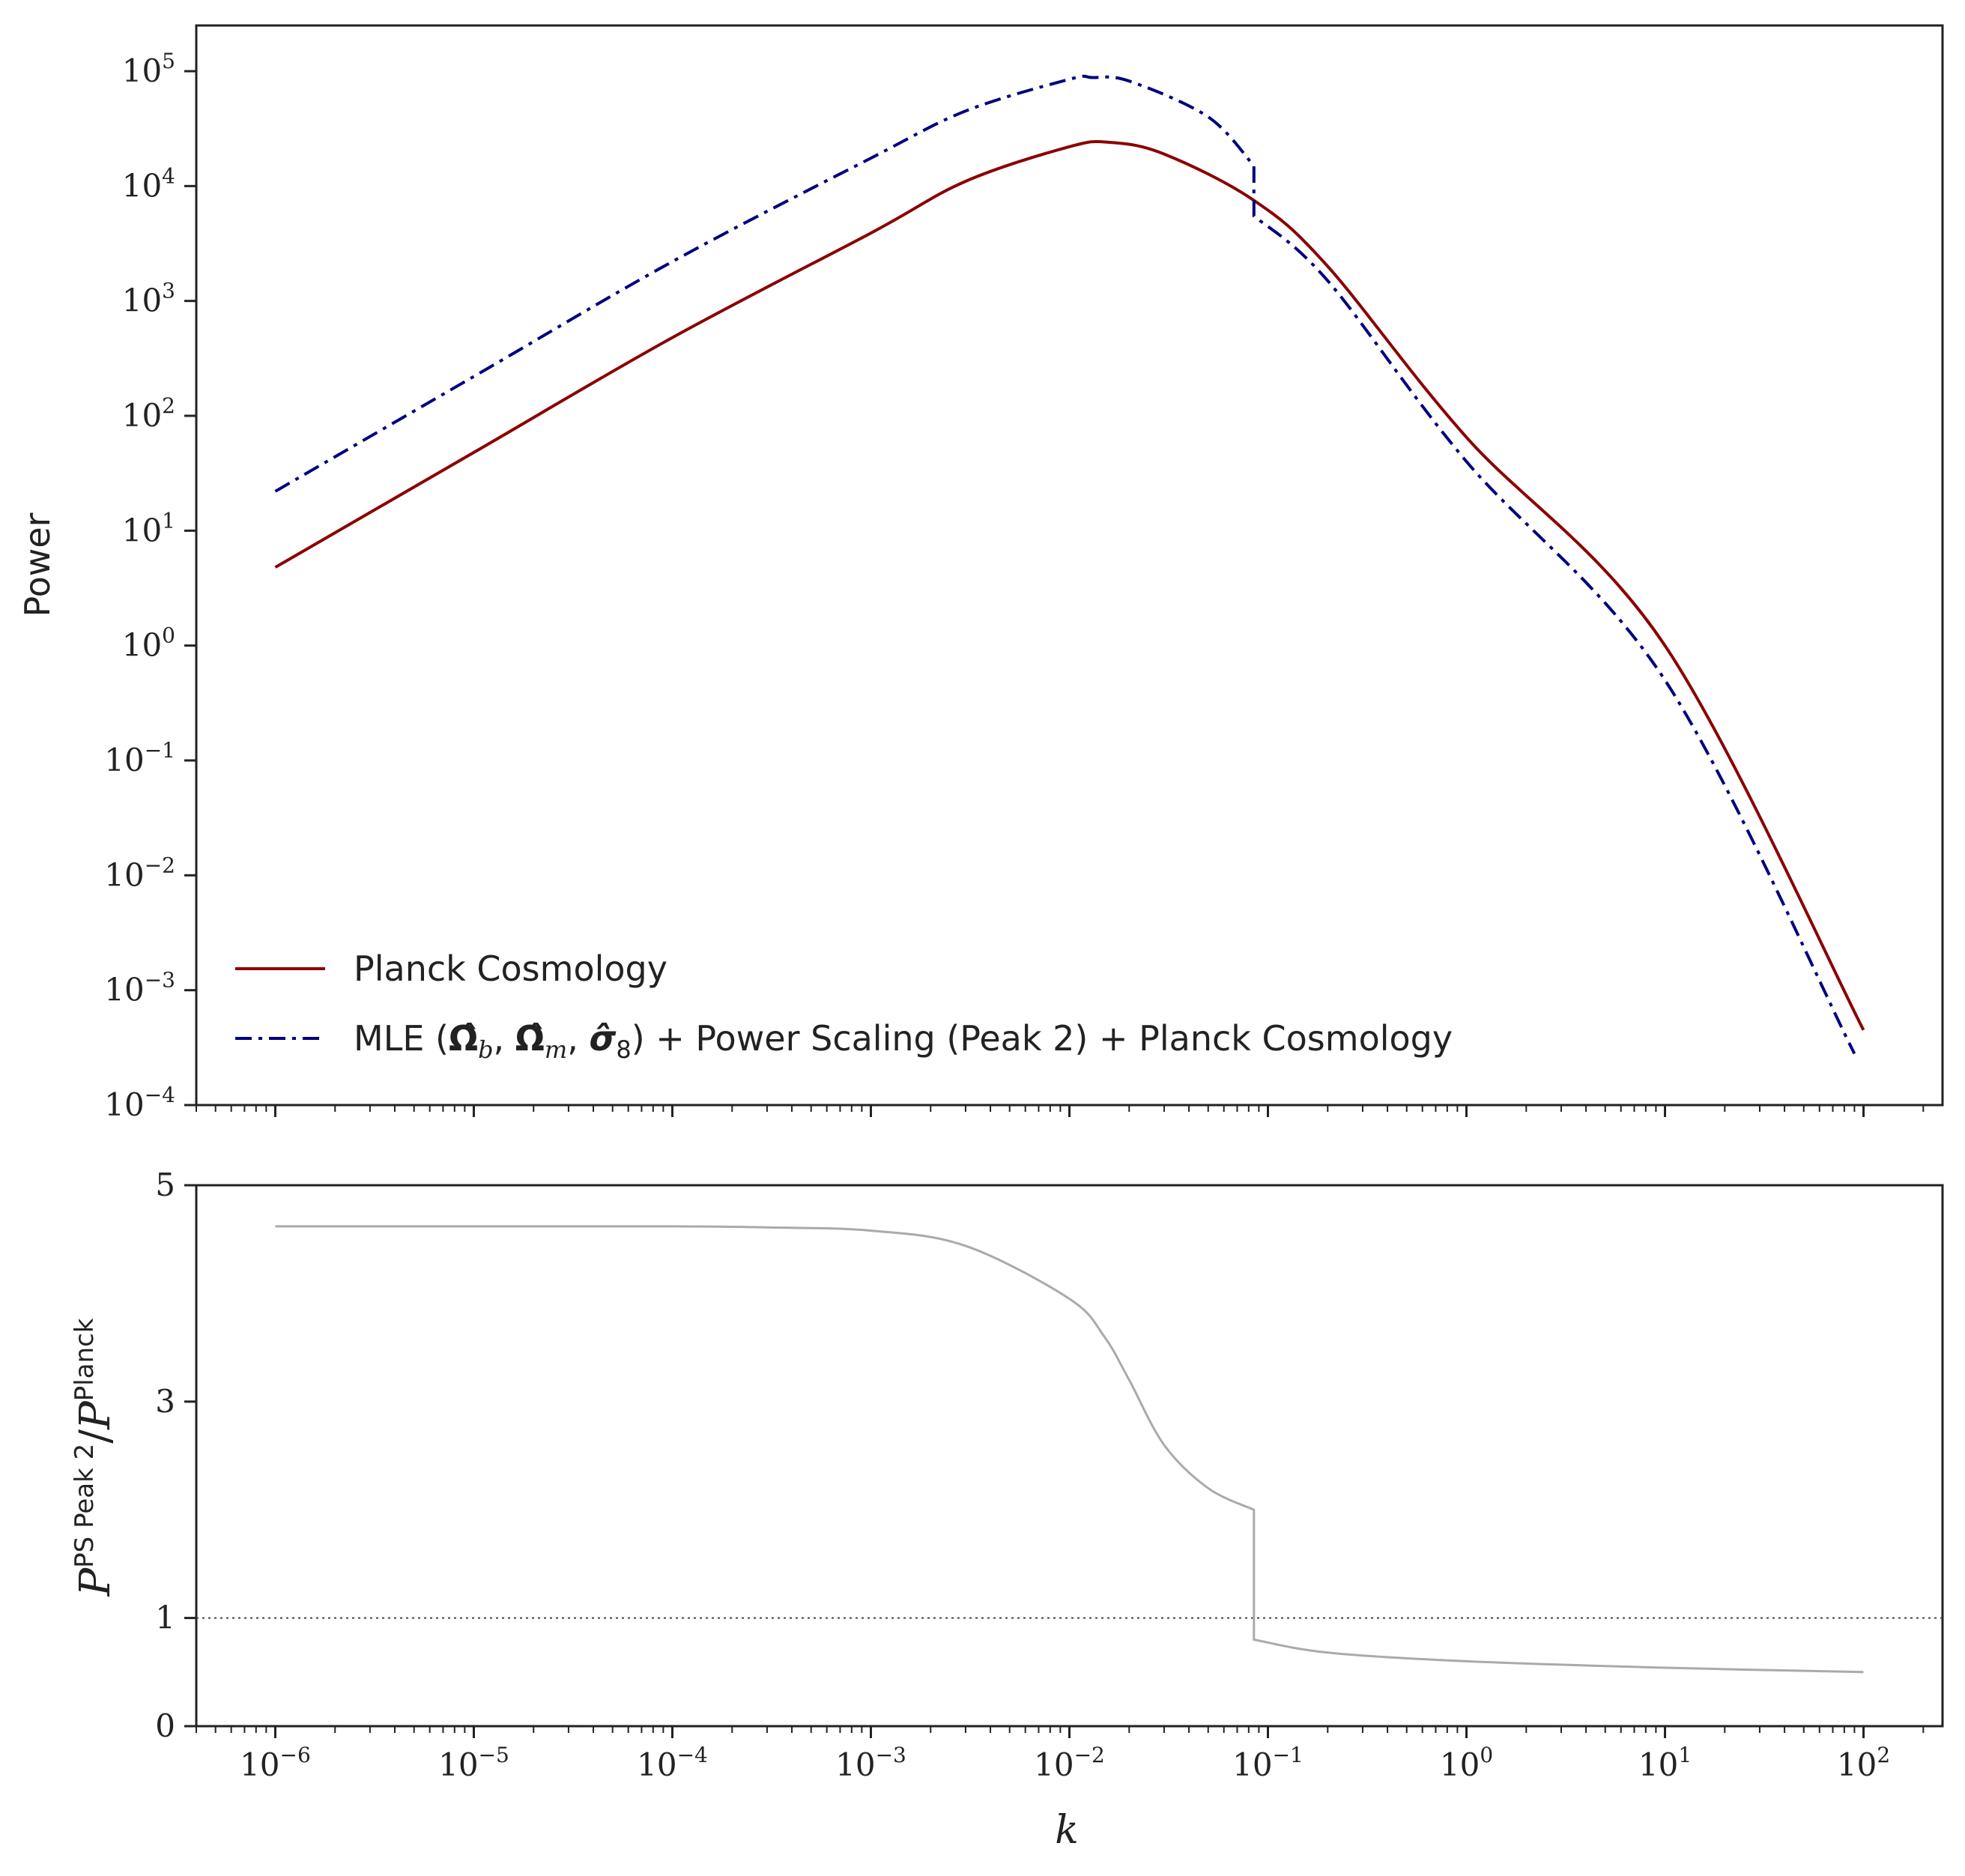 This screenshot has height=1876, width=1965. I want to click on bottom-x-axis-ticks: 10⁻⁶ 10⁻⁵ 10⁻⁴ 10⁻³ 10⁻² 10⁻¹ 10⁰ 10¹ 10², so click(1060, 1754).